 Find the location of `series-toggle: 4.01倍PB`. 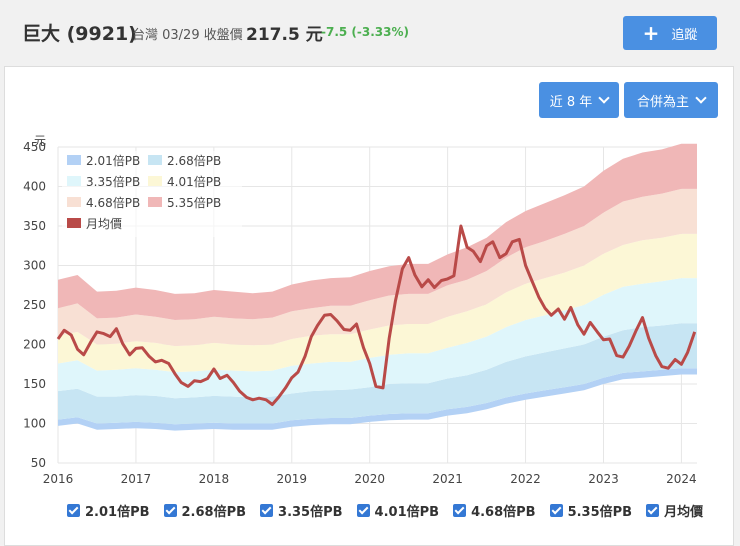

series-toggle: 4.01倍PB is located at coordinates (398, 510).